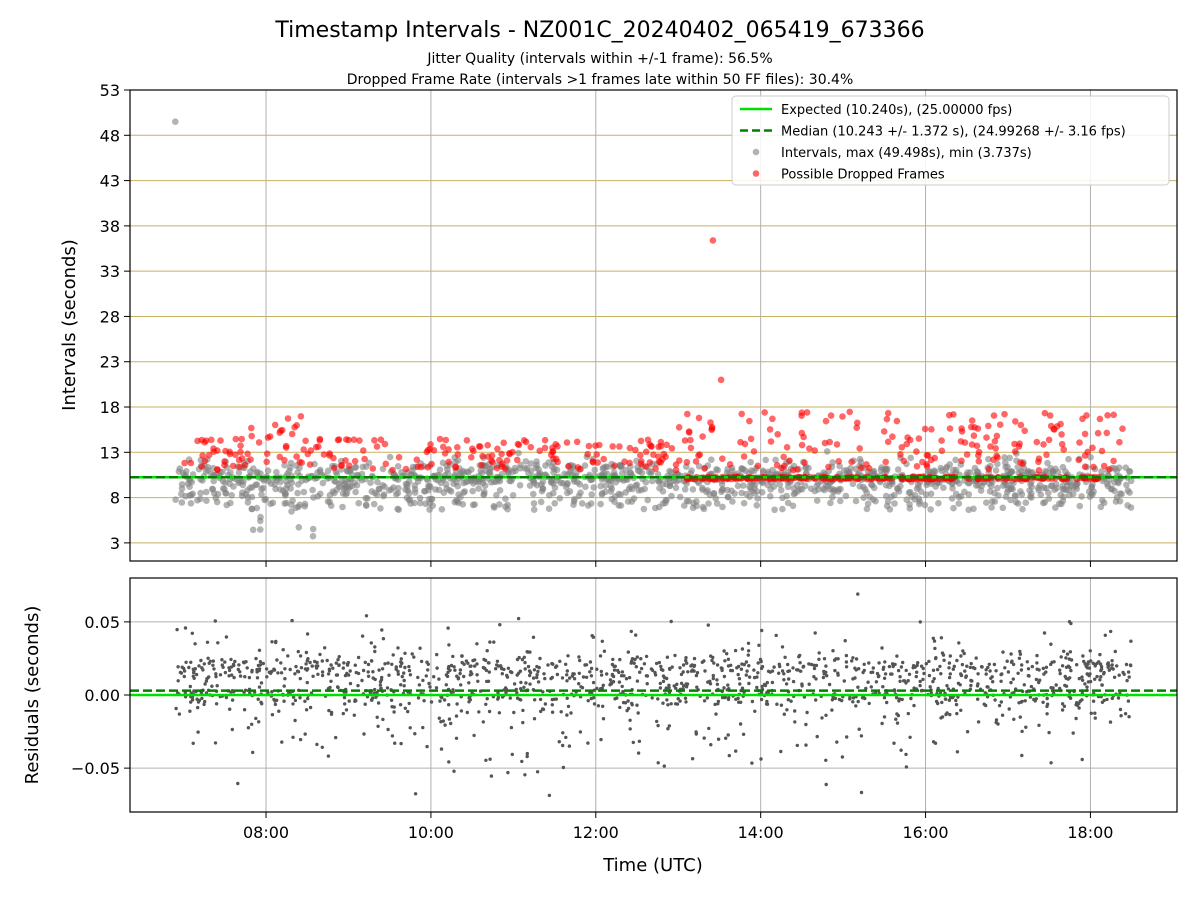  Describe the element at coordinates (95, 768) in the screenshot. I see `residuals-y-tick-label: −0.05` at that location.